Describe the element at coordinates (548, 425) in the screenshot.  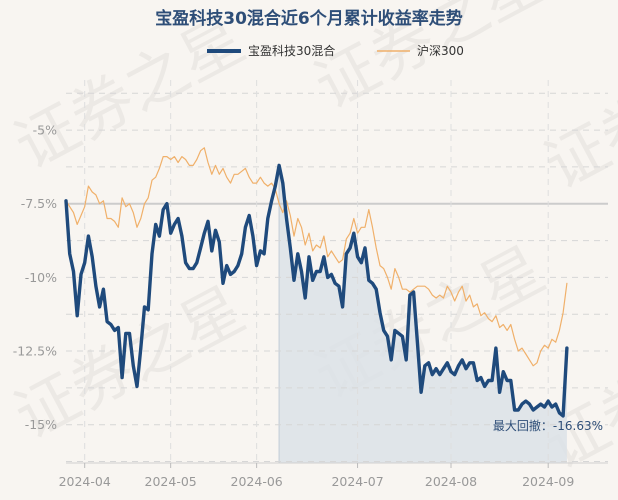
I see `max-drawdown-label: 最大回撤：-16.63%` at that location.